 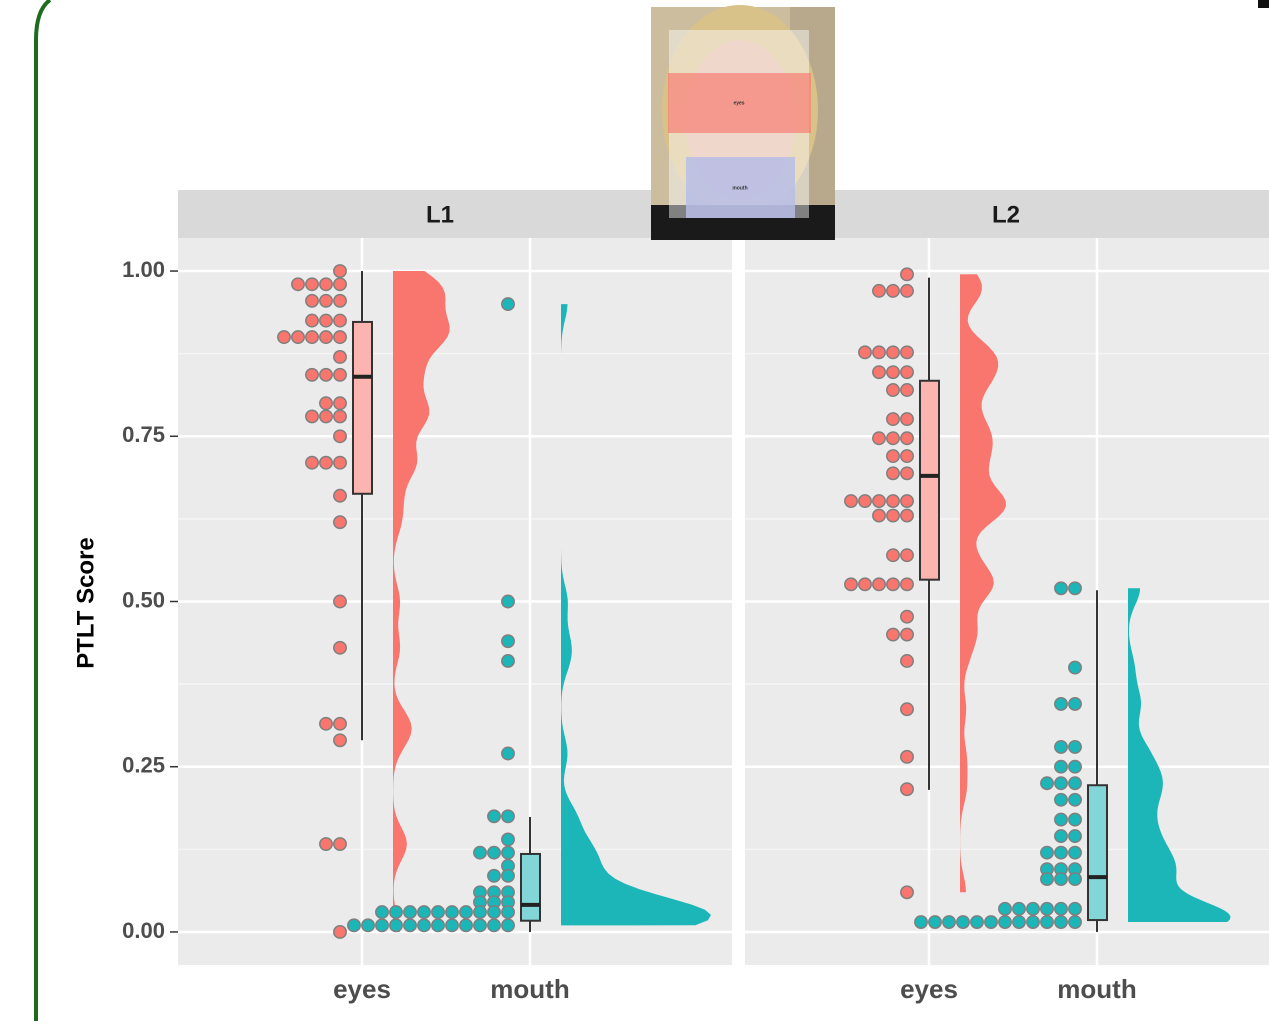 What do you see at coordinates (743, 122) in the screenshot?
I see `inset-photo: eyes mouth` at bounding box center [743, 122].